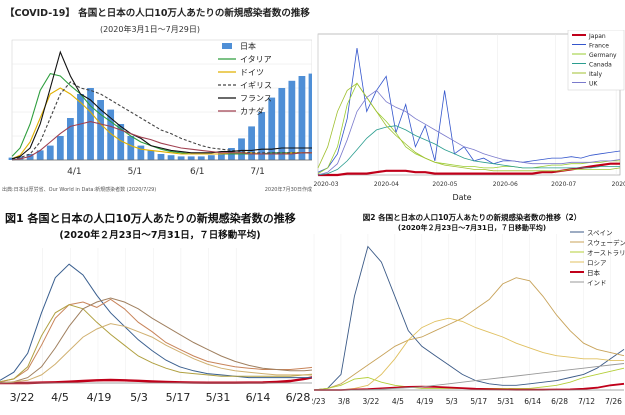  What do you see at coordinates (256, 85) in the screenshot?
I see `chart1-legend-label: イギリス` at bounding box center [256, 85].